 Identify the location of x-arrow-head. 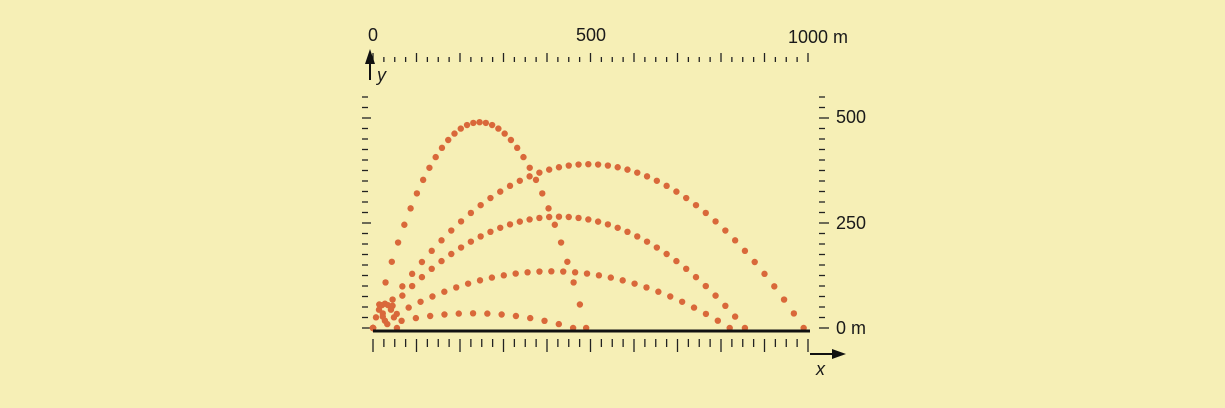
(839, 354).